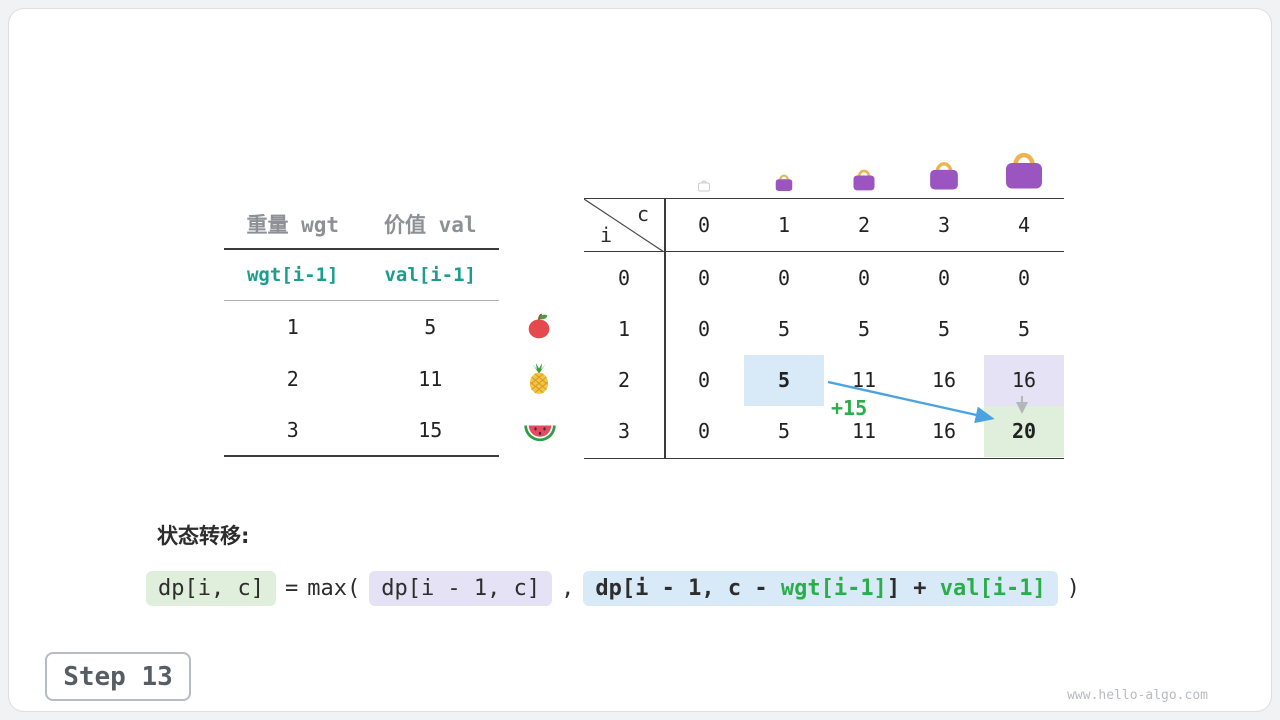  Describe the element at coordinates (1024, 225) in the screenshot. I see `dp-col-header: 4` at that location.